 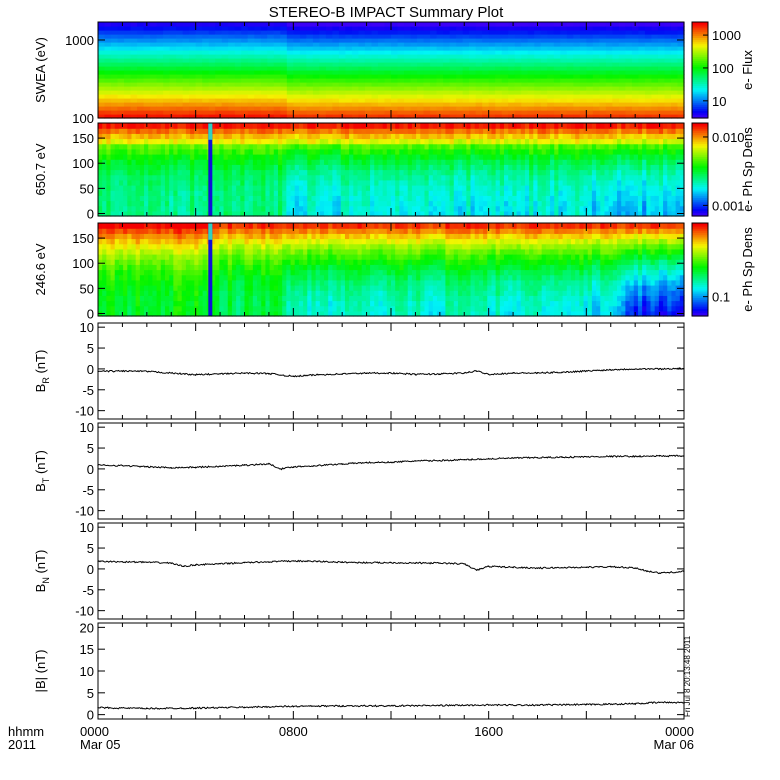 I want to click on colorbar-swatch, so click(x=700, y=191).